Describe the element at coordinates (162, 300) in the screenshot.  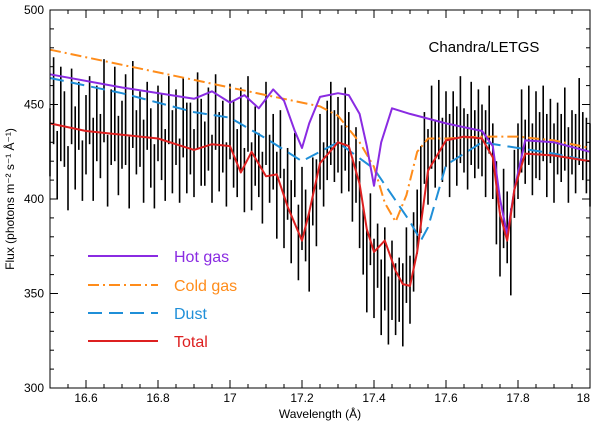
I see `legend: Hot gas Cold gas Dust Total` at that location.